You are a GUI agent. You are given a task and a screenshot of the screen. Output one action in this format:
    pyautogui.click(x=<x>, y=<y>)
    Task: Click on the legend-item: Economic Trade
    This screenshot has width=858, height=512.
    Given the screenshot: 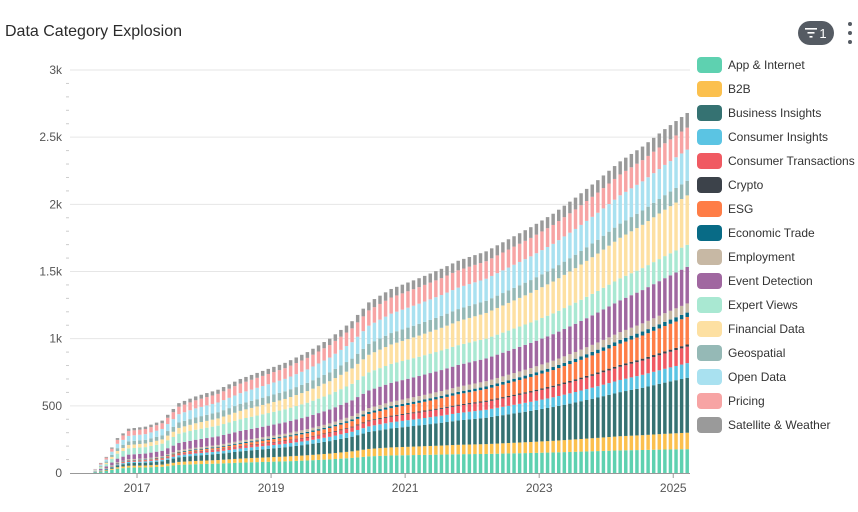 What is the action you would take?
    pyautogui.click(x=776, y=233)
    